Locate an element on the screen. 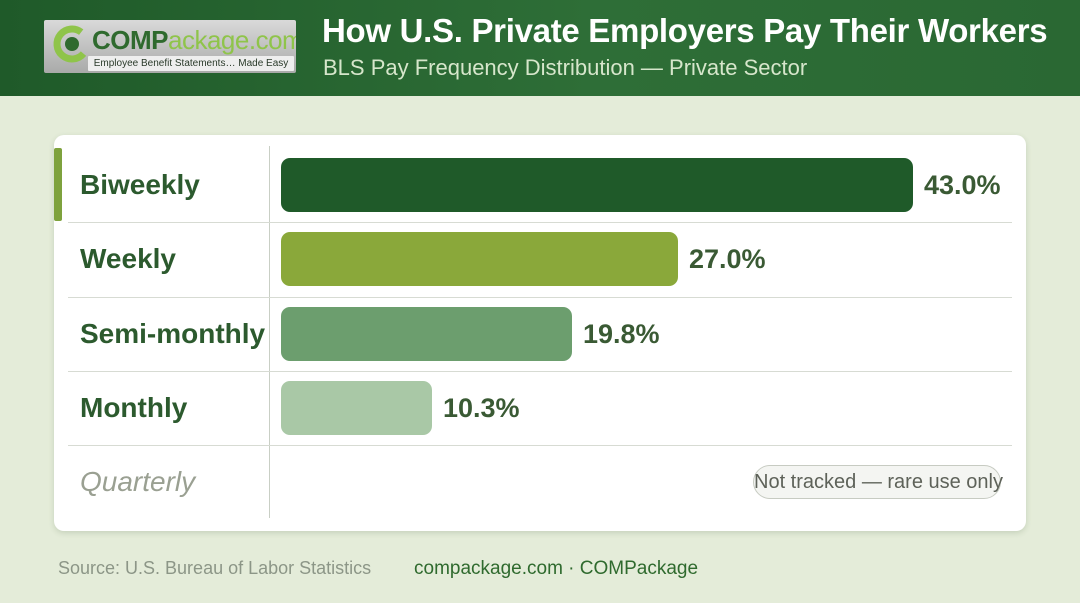 Image resolution: width=1080 pixels, height=603 pixels. logo-mark-icon is located at coordinates (72, 44).